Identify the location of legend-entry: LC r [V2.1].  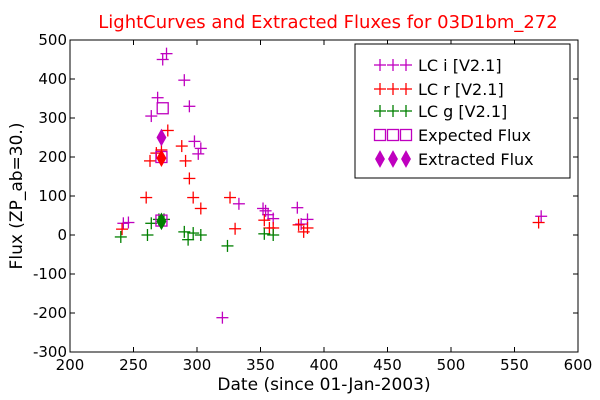
(439, 89).